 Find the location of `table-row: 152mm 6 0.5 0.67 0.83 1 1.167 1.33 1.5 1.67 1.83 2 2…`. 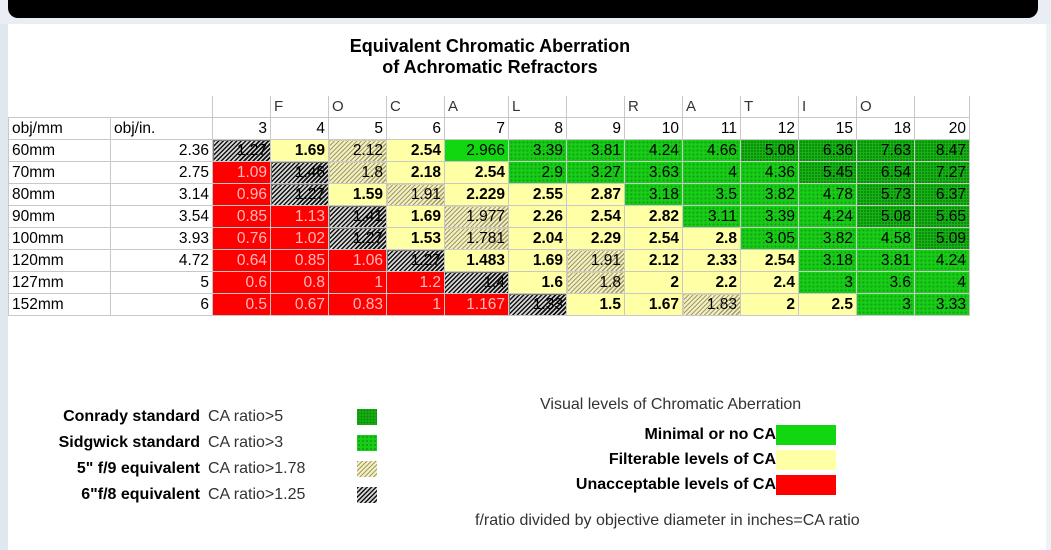

table-row: 152mm 6 0.5 0.67 0.83 1 1.167 1.33 1.5 1.67 1.83 2 2… is located at coordinates (489, 304).